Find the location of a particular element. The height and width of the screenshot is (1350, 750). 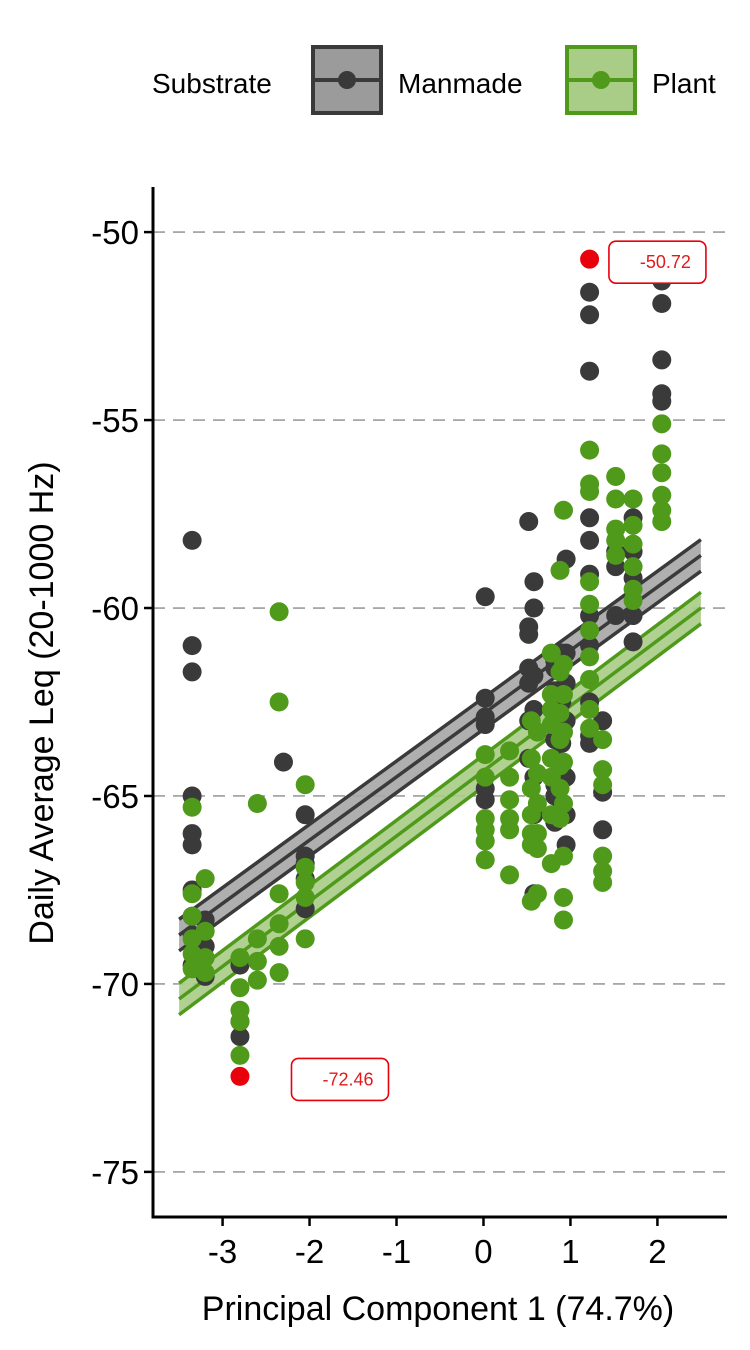

y-axis-title: Daily Average Leq (20-1000 Hz) is located at coordinates (42, 702).